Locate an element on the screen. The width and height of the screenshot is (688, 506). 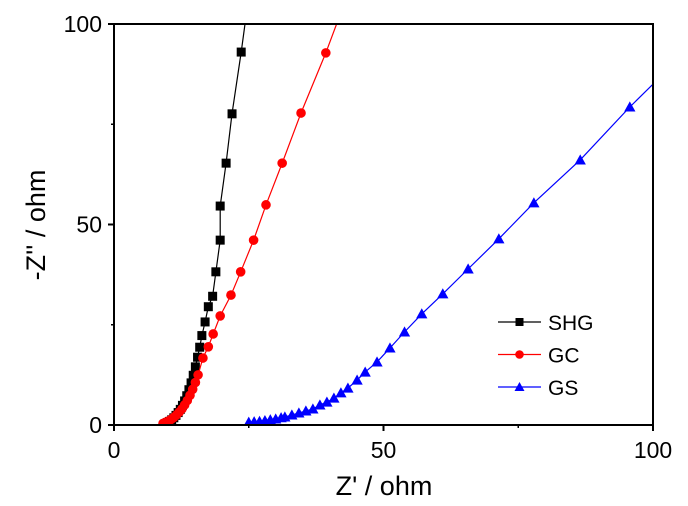
y-tick-label: 100 is located at coordinates (83, 24).